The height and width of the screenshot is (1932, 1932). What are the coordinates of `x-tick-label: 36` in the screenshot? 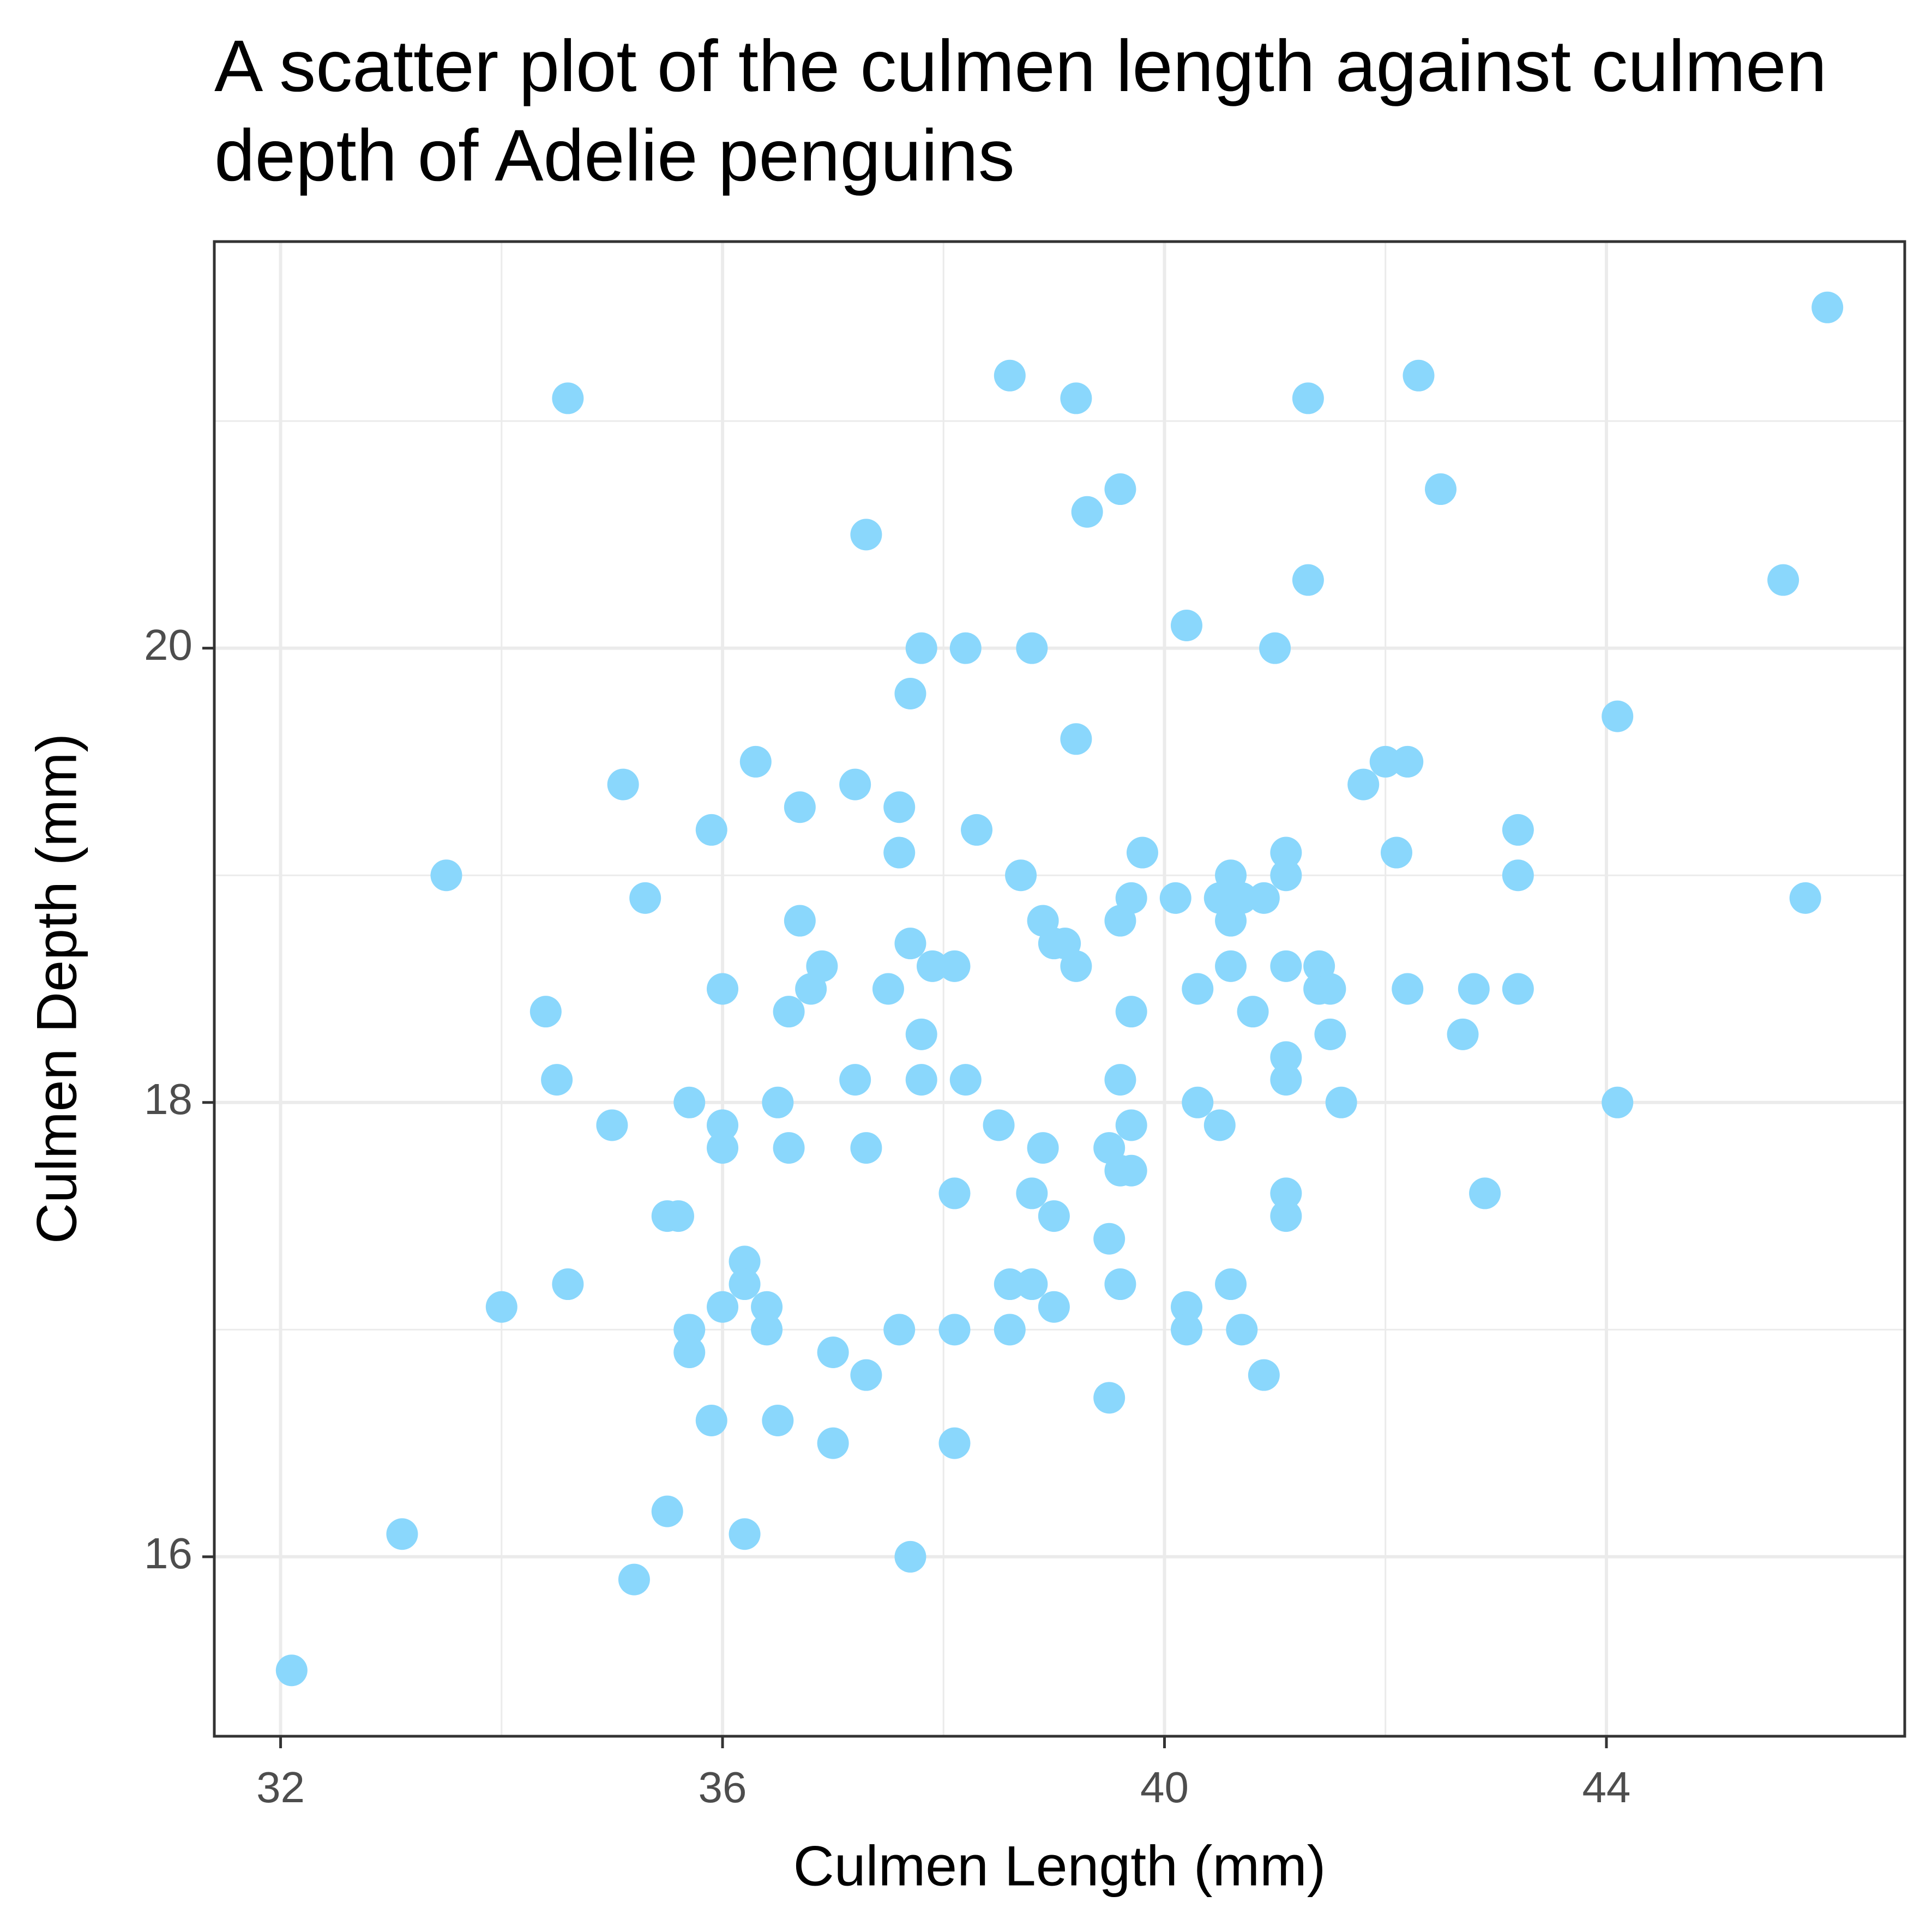 It's located at (723, 1787).